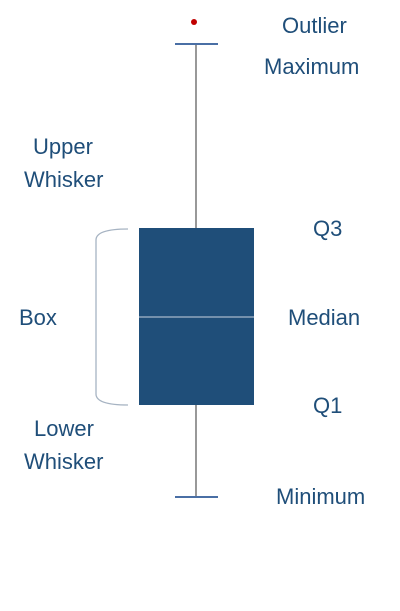 Image resolution: width=400 pixels, height=611 pixels. What do you see at coordinates (112, 317) in the screenshot?
I see `box-bracket` at bounding box center [112, 317].